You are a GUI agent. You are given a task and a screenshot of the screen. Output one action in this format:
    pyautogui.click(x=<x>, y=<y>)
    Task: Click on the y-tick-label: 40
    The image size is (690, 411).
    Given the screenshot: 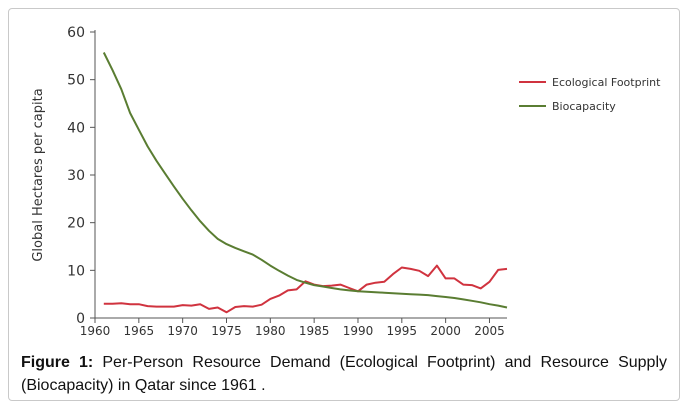 What is the action you would take?
    pyautogui.click(x=76, y=128)
    